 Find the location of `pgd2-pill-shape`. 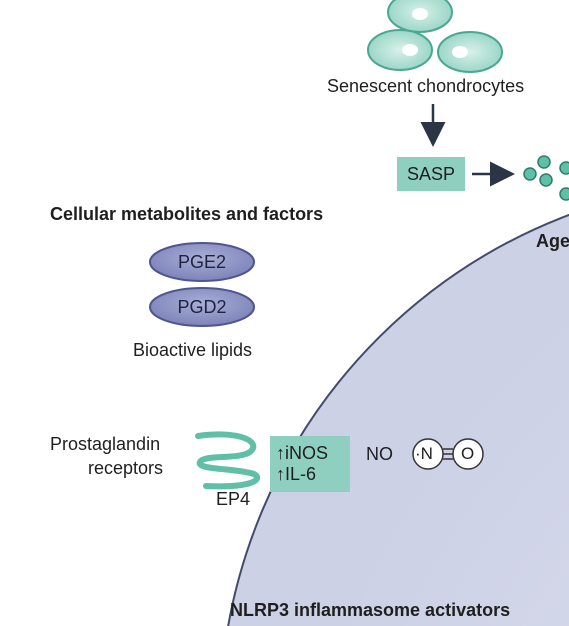

pgd2-pill-shape is located at coordinates (202, 307).